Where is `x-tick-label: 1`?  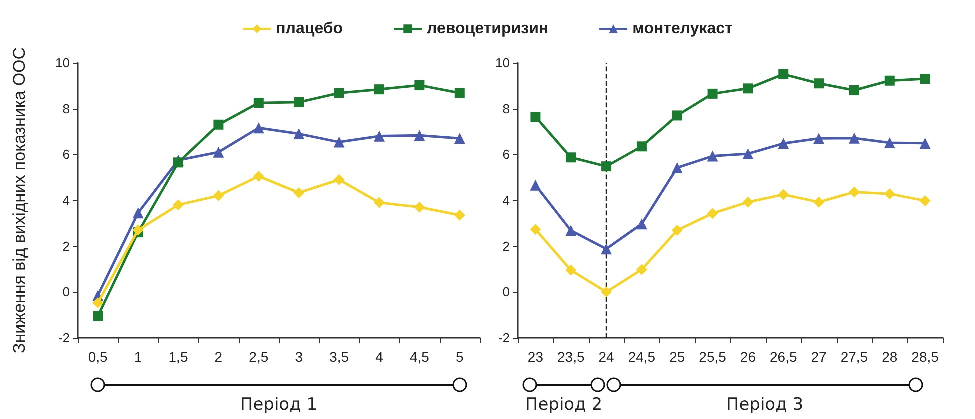 x-tick-label: 1 is located at coordinates (138, 357).